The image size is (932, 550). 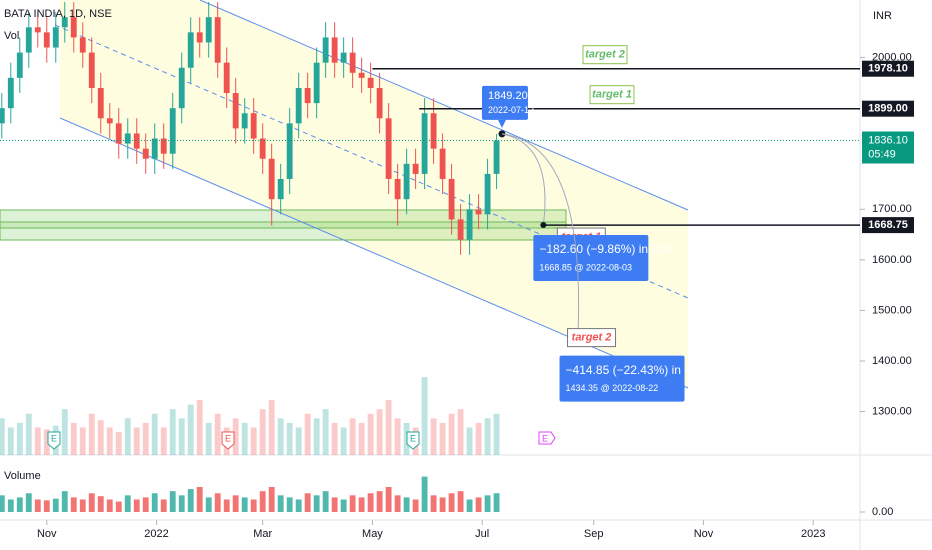 What do you see at coordinates (892, 58) in the screenshot?
I see `y-tick-label: 2000.00` at bounding box center [892, 58].